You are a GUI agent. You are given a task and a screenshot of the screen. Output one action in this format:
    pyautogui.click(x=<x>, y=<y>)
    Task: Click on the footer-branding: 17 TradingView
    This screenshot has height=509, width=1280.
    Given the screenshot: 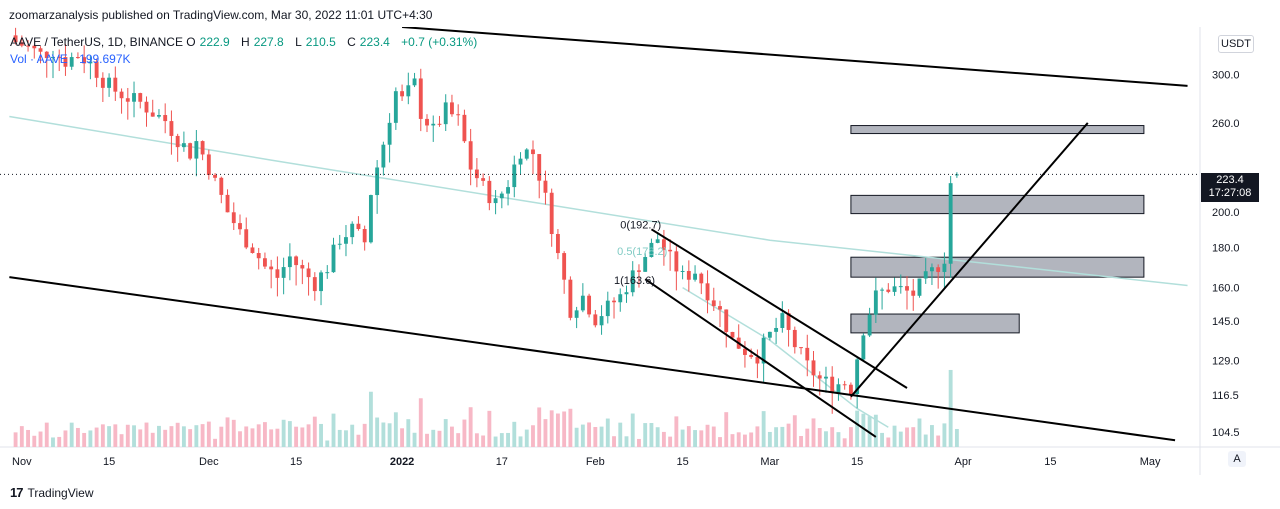 What is the action you would take?
    pyautogui.click(x=52, y=492)
    